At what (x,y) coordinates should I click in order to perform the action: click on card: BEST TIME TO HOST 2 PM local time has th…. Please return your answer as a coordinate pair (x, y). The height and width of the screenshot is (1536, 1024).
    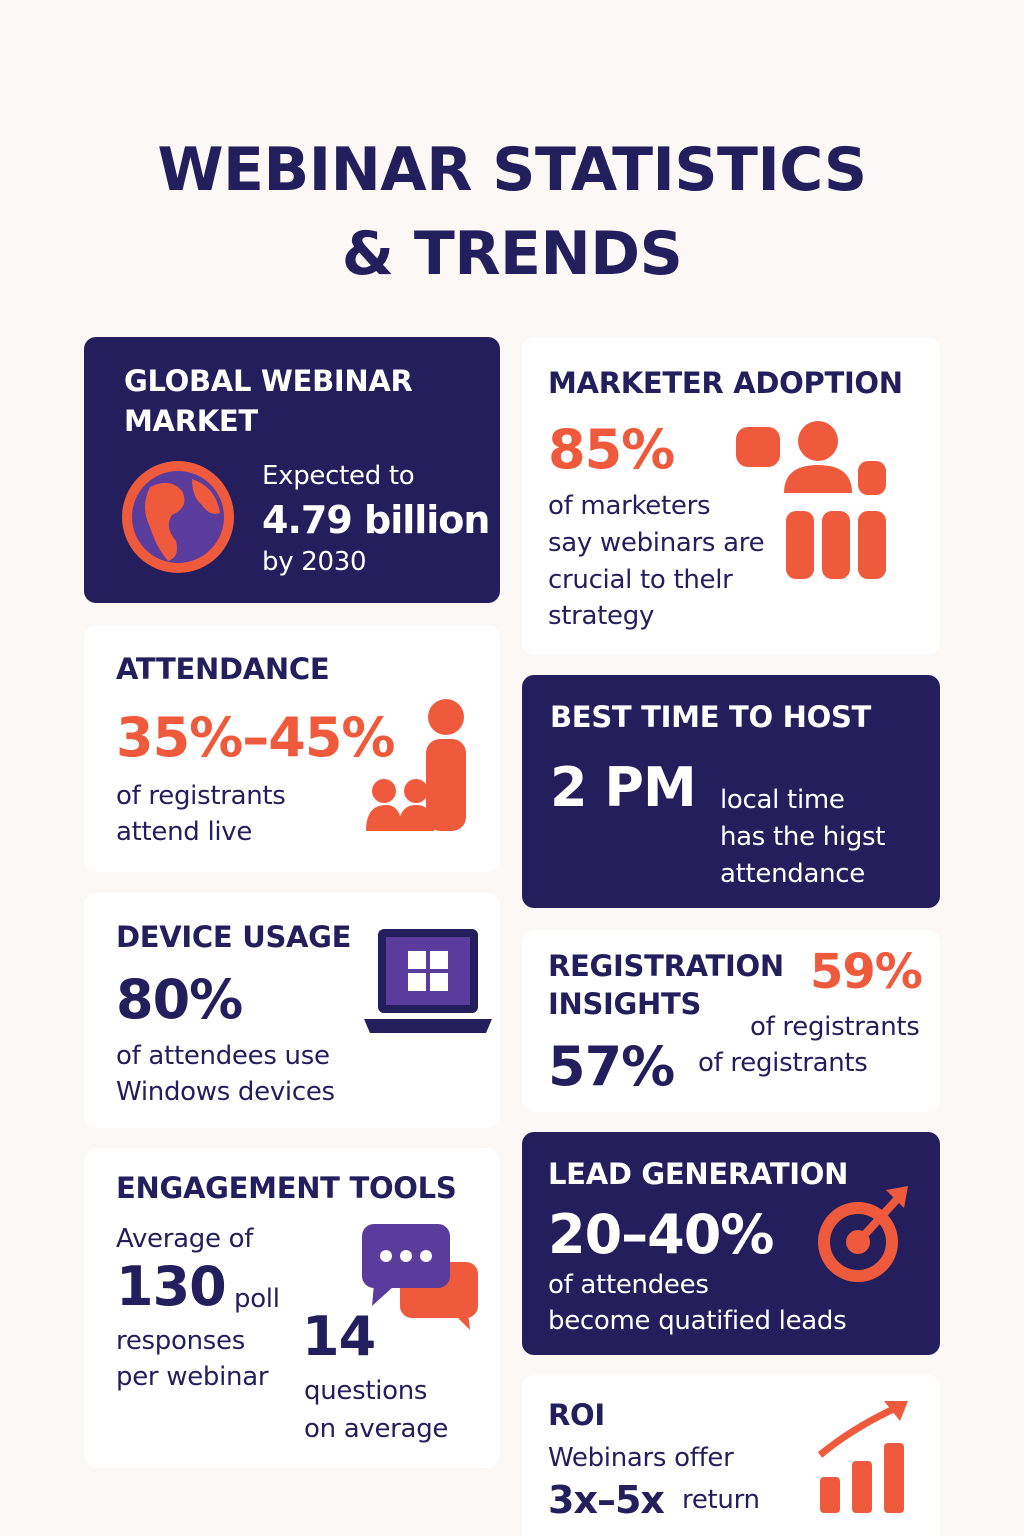
    Looking at the image, I should click on (731, 791).